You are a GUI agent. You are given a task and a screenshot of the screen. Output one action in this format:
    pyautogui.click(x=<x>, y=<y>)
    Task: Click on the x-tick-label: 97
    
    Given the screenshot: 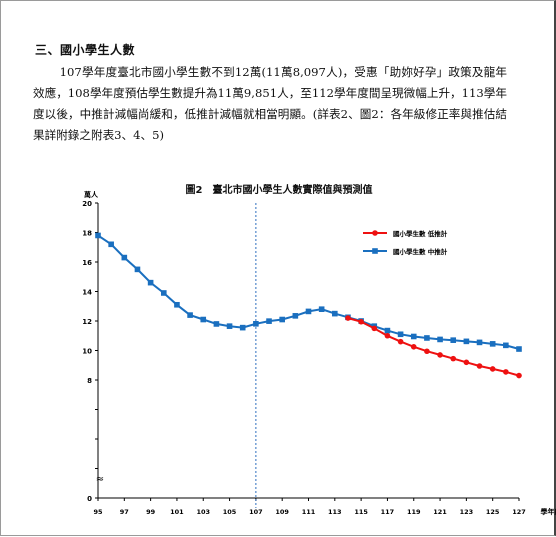 What is the action you would take?
    pyautogui.click(x=124, y=512)
    